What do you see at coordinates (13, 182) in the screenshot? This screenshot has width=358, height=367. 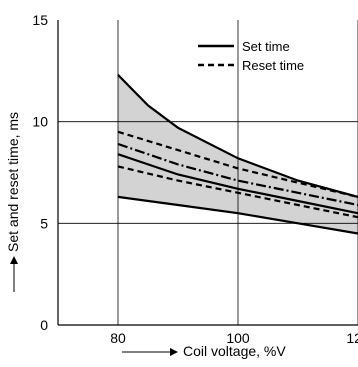 I see `y-axis-title: Set and reset time, ms` at bounding box center [13, 182].